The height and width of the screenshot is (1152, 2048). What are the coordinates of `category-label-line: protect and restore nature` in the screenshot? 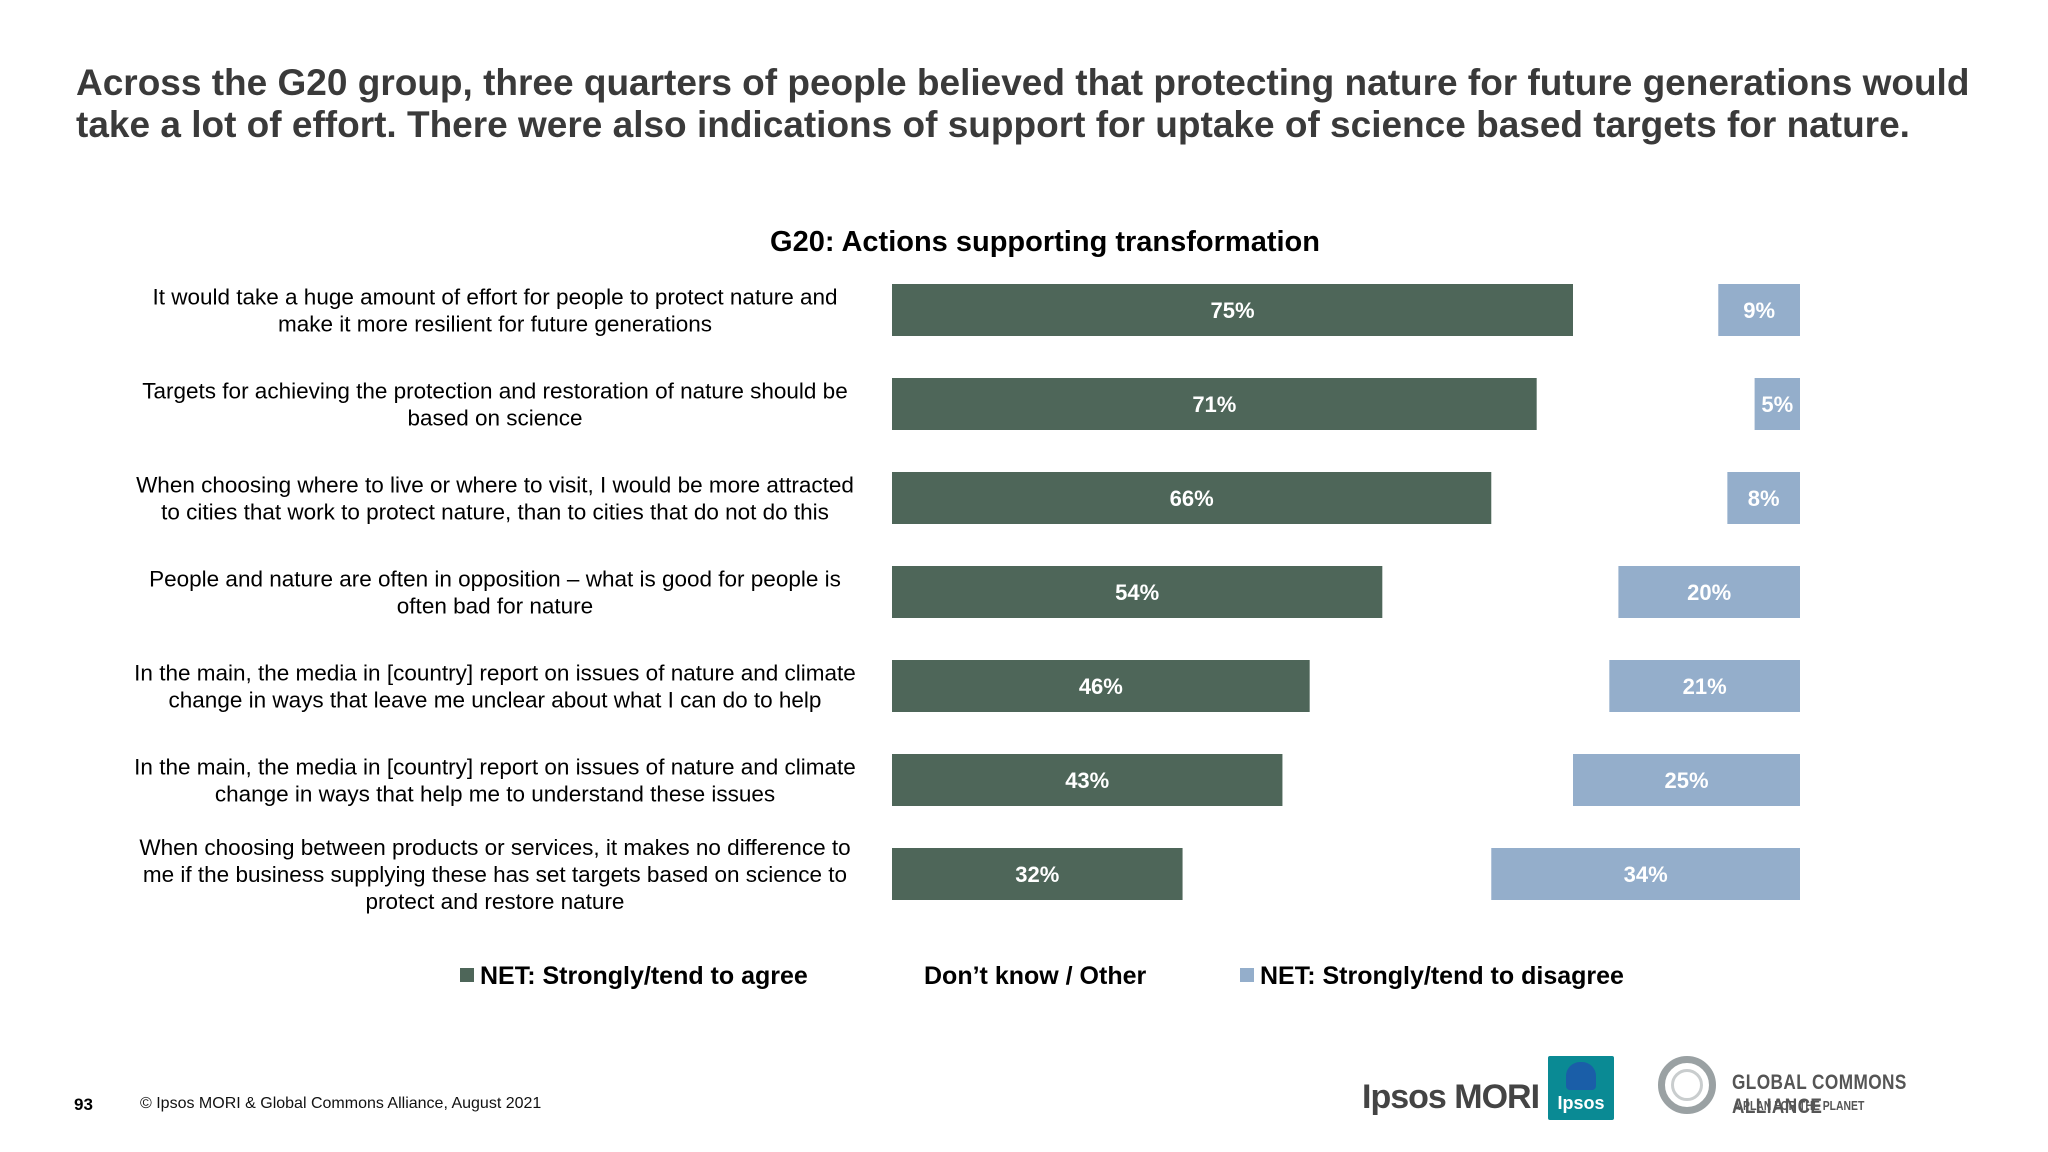 It's located at (495, 901).